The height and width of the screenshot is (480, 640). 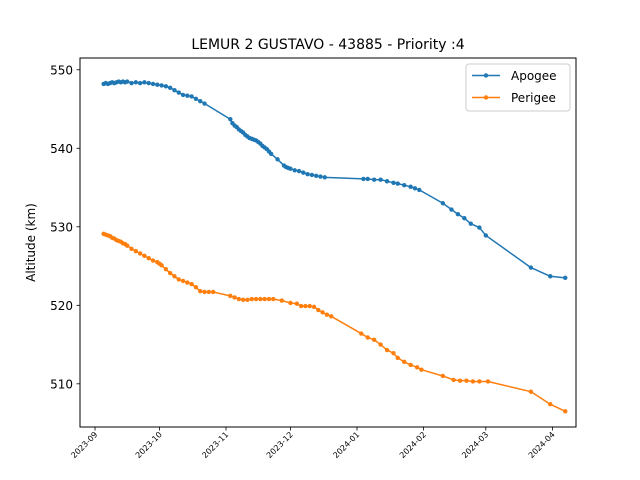 What do you see at coordinates (518, 87) in the screenshot?
I see `legend: Apogee Perigee` at bounding box center [518, 87].